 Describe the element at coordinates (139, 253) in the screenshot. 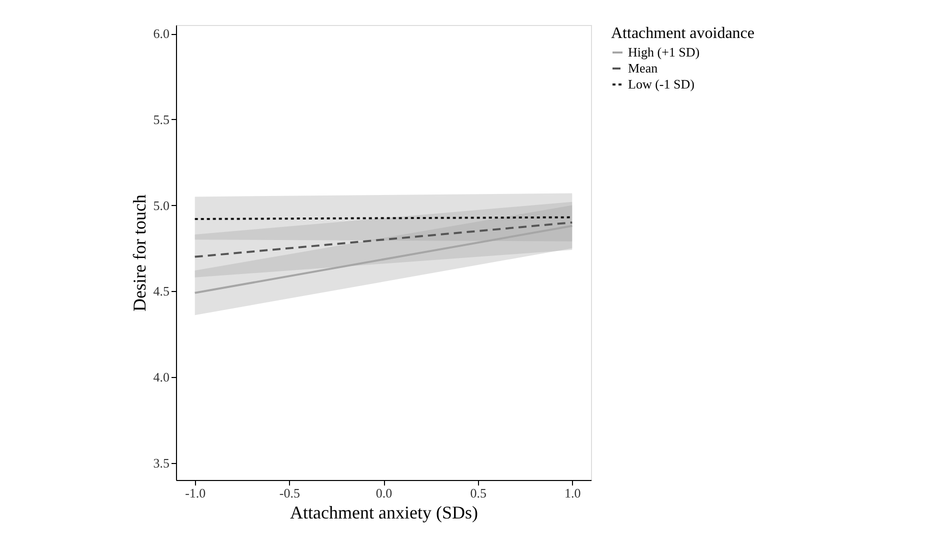

I see `y-axis-title: Desire for touch` at that location.